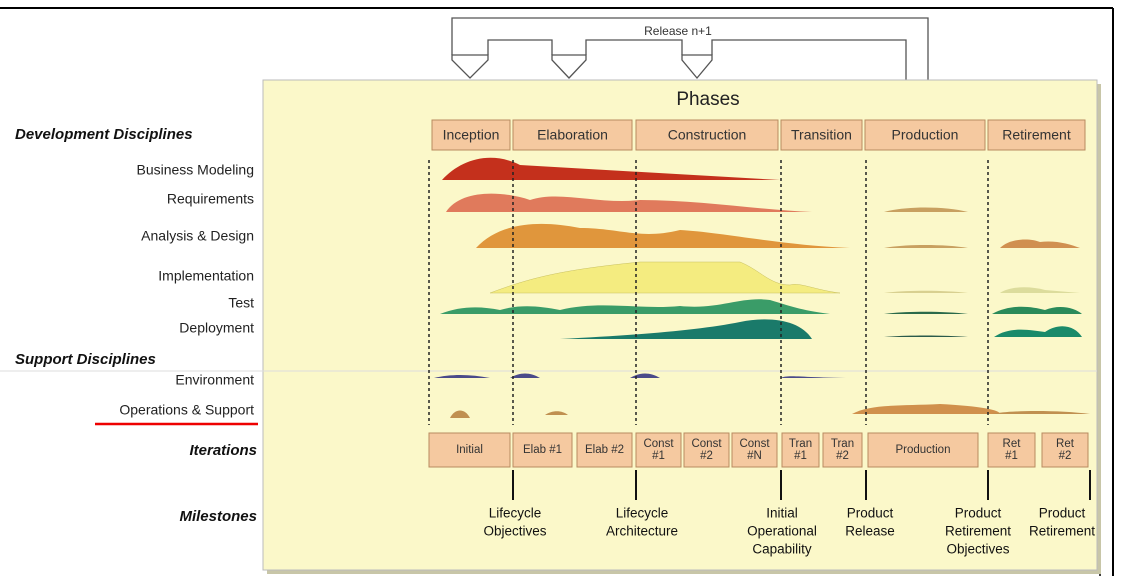 Image resolution: width=1122 pixels, height=576 pixels. I want to click on milestone-label: Architecture, so click(642, 531).